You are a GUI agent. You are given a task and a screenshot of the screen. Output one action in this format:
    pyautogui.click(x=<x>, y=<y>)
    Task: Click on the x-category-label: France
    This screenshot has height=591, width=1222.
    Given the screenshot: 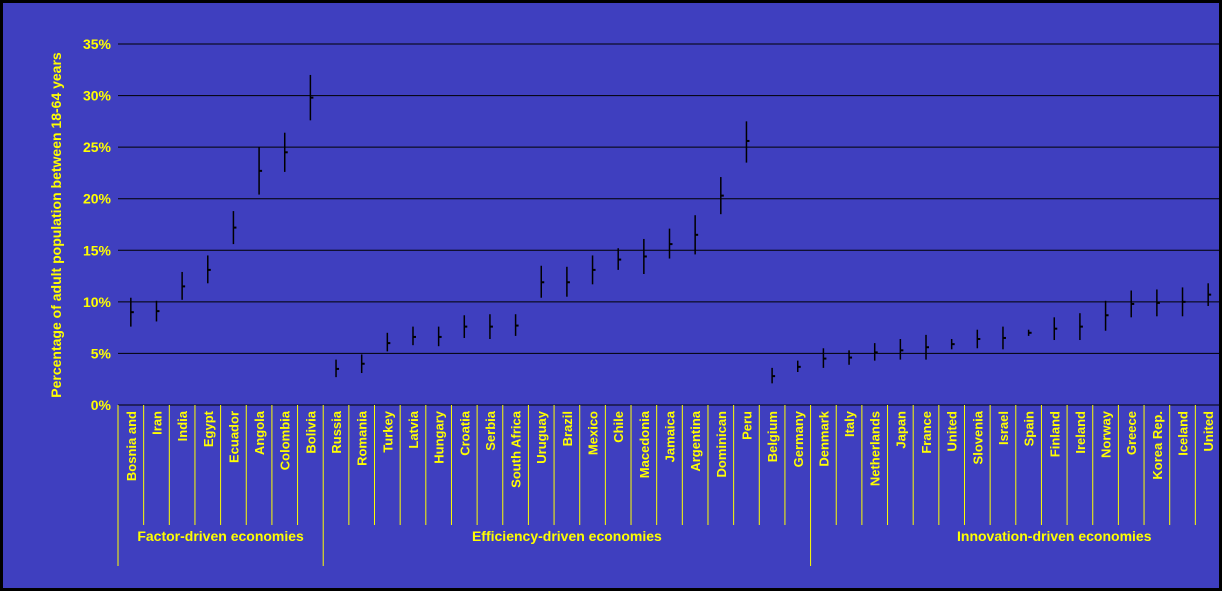 What is the action you would take?
    pyautogui.click(x=926, y=432)
    